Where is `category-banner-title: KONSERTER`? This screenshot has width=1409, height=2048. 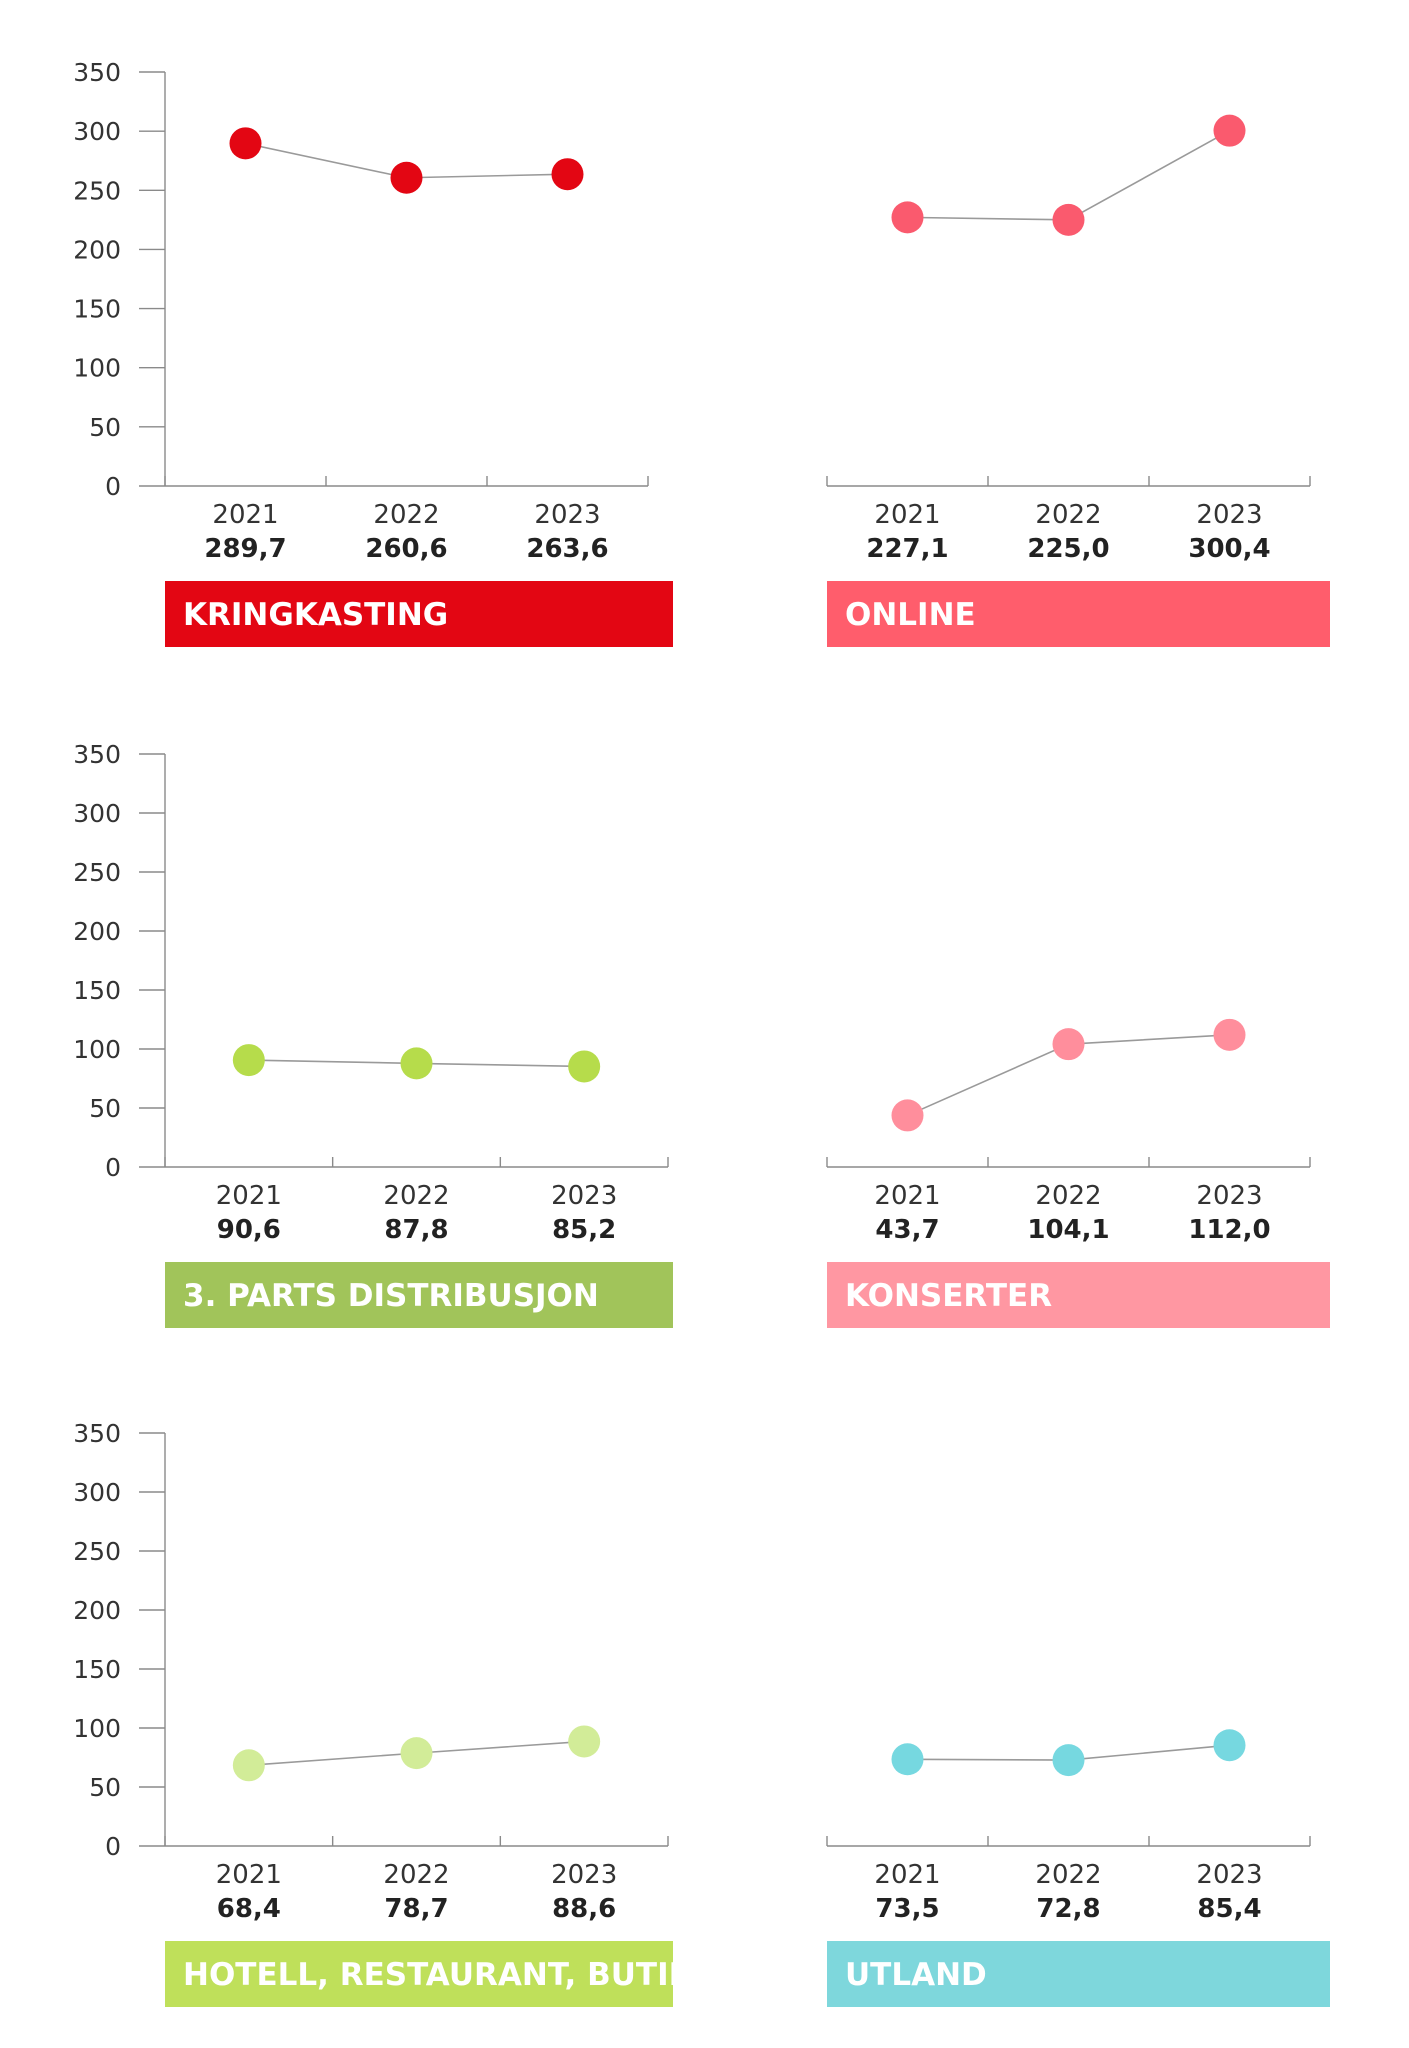
category-banner-title: KONSERTER is located at coordinates (948, 1296).